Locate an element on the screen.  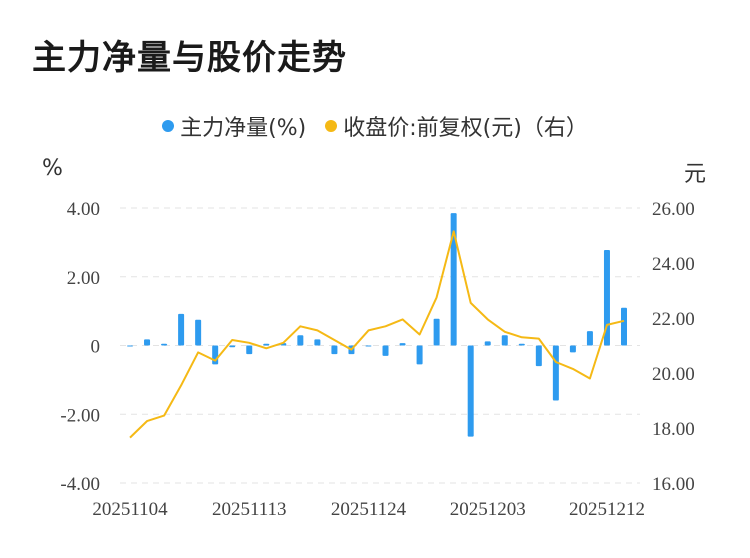
left-axis-unit: % is located at coordinates (52, 168).